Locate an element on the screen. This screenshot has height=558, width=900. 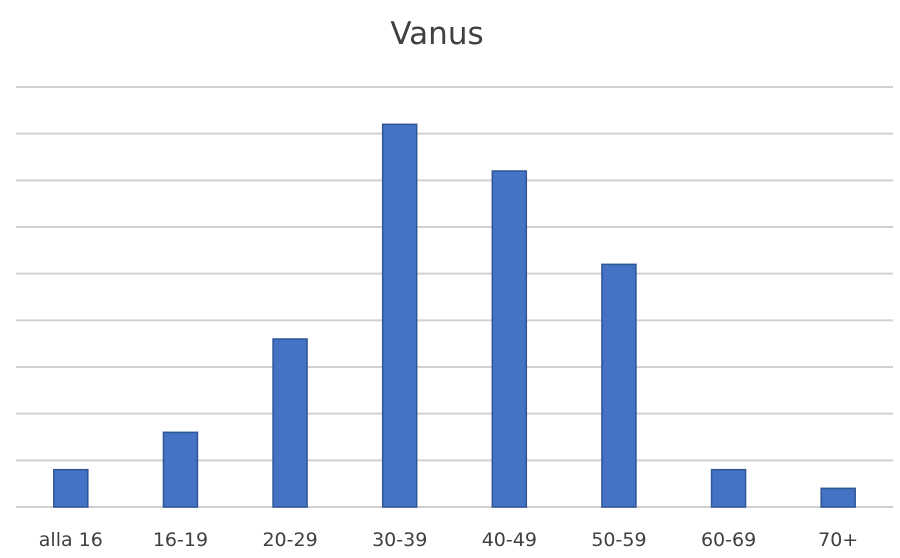
x-tick-label: 40-49 is located at coordinates (509, 540).